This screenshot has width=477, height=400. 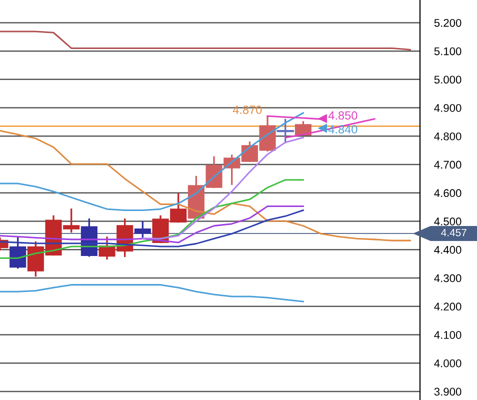 What do you see at coordinates (448, 164) in the screenshot?
I see `y-tick-label: 4.700` at bounding box center [448, 164].